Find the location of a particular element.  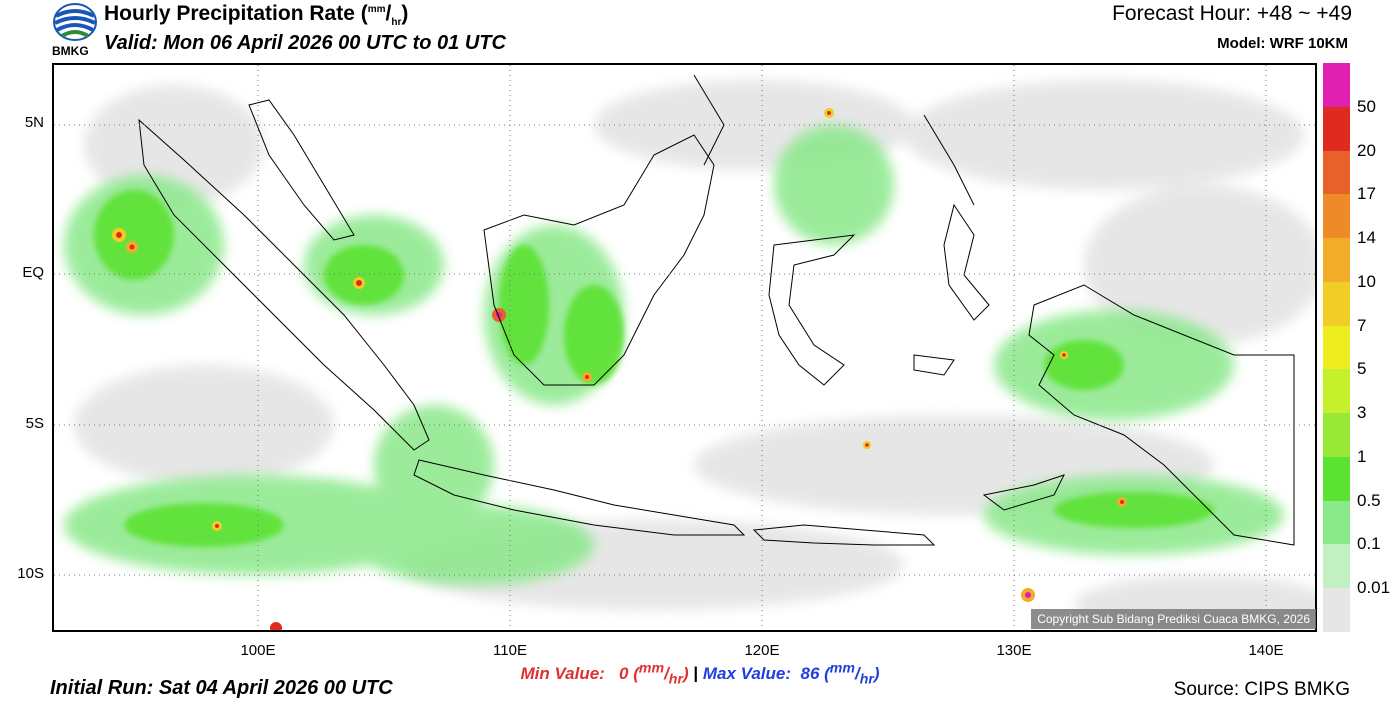

lon-label-140e: 140E is located at coordinates (1266, 650).